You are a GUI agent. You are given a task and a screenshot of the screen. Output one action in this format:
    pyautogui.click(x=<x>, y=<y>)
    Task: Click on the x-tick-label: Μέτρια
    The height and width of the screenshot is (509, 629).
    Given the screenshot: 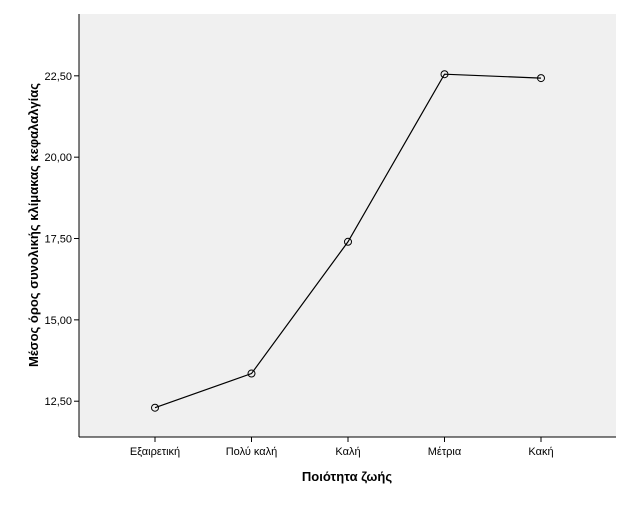 What is the action you would take?
    pyautogui.click(x=445, y=452)
    